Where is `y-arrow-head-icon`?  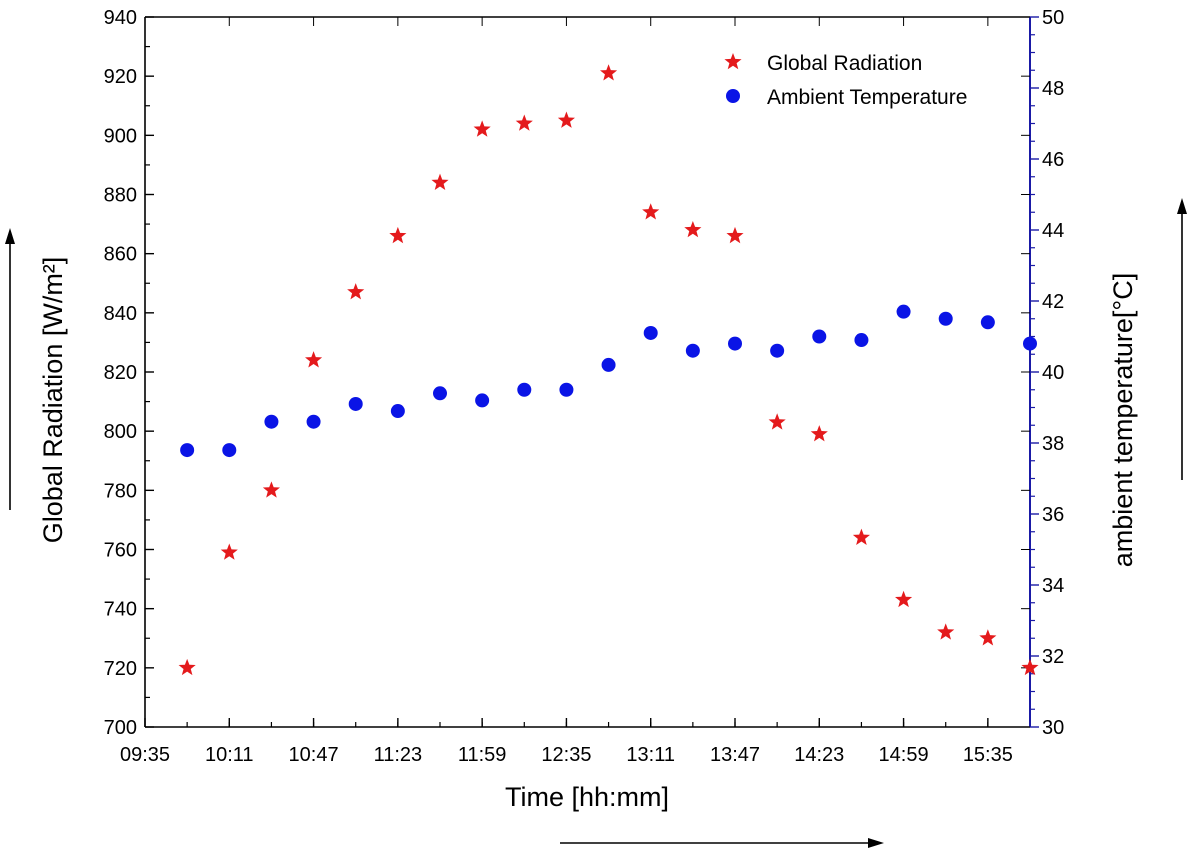 y-arrow-head-icon is located at coordinates (10, 236).